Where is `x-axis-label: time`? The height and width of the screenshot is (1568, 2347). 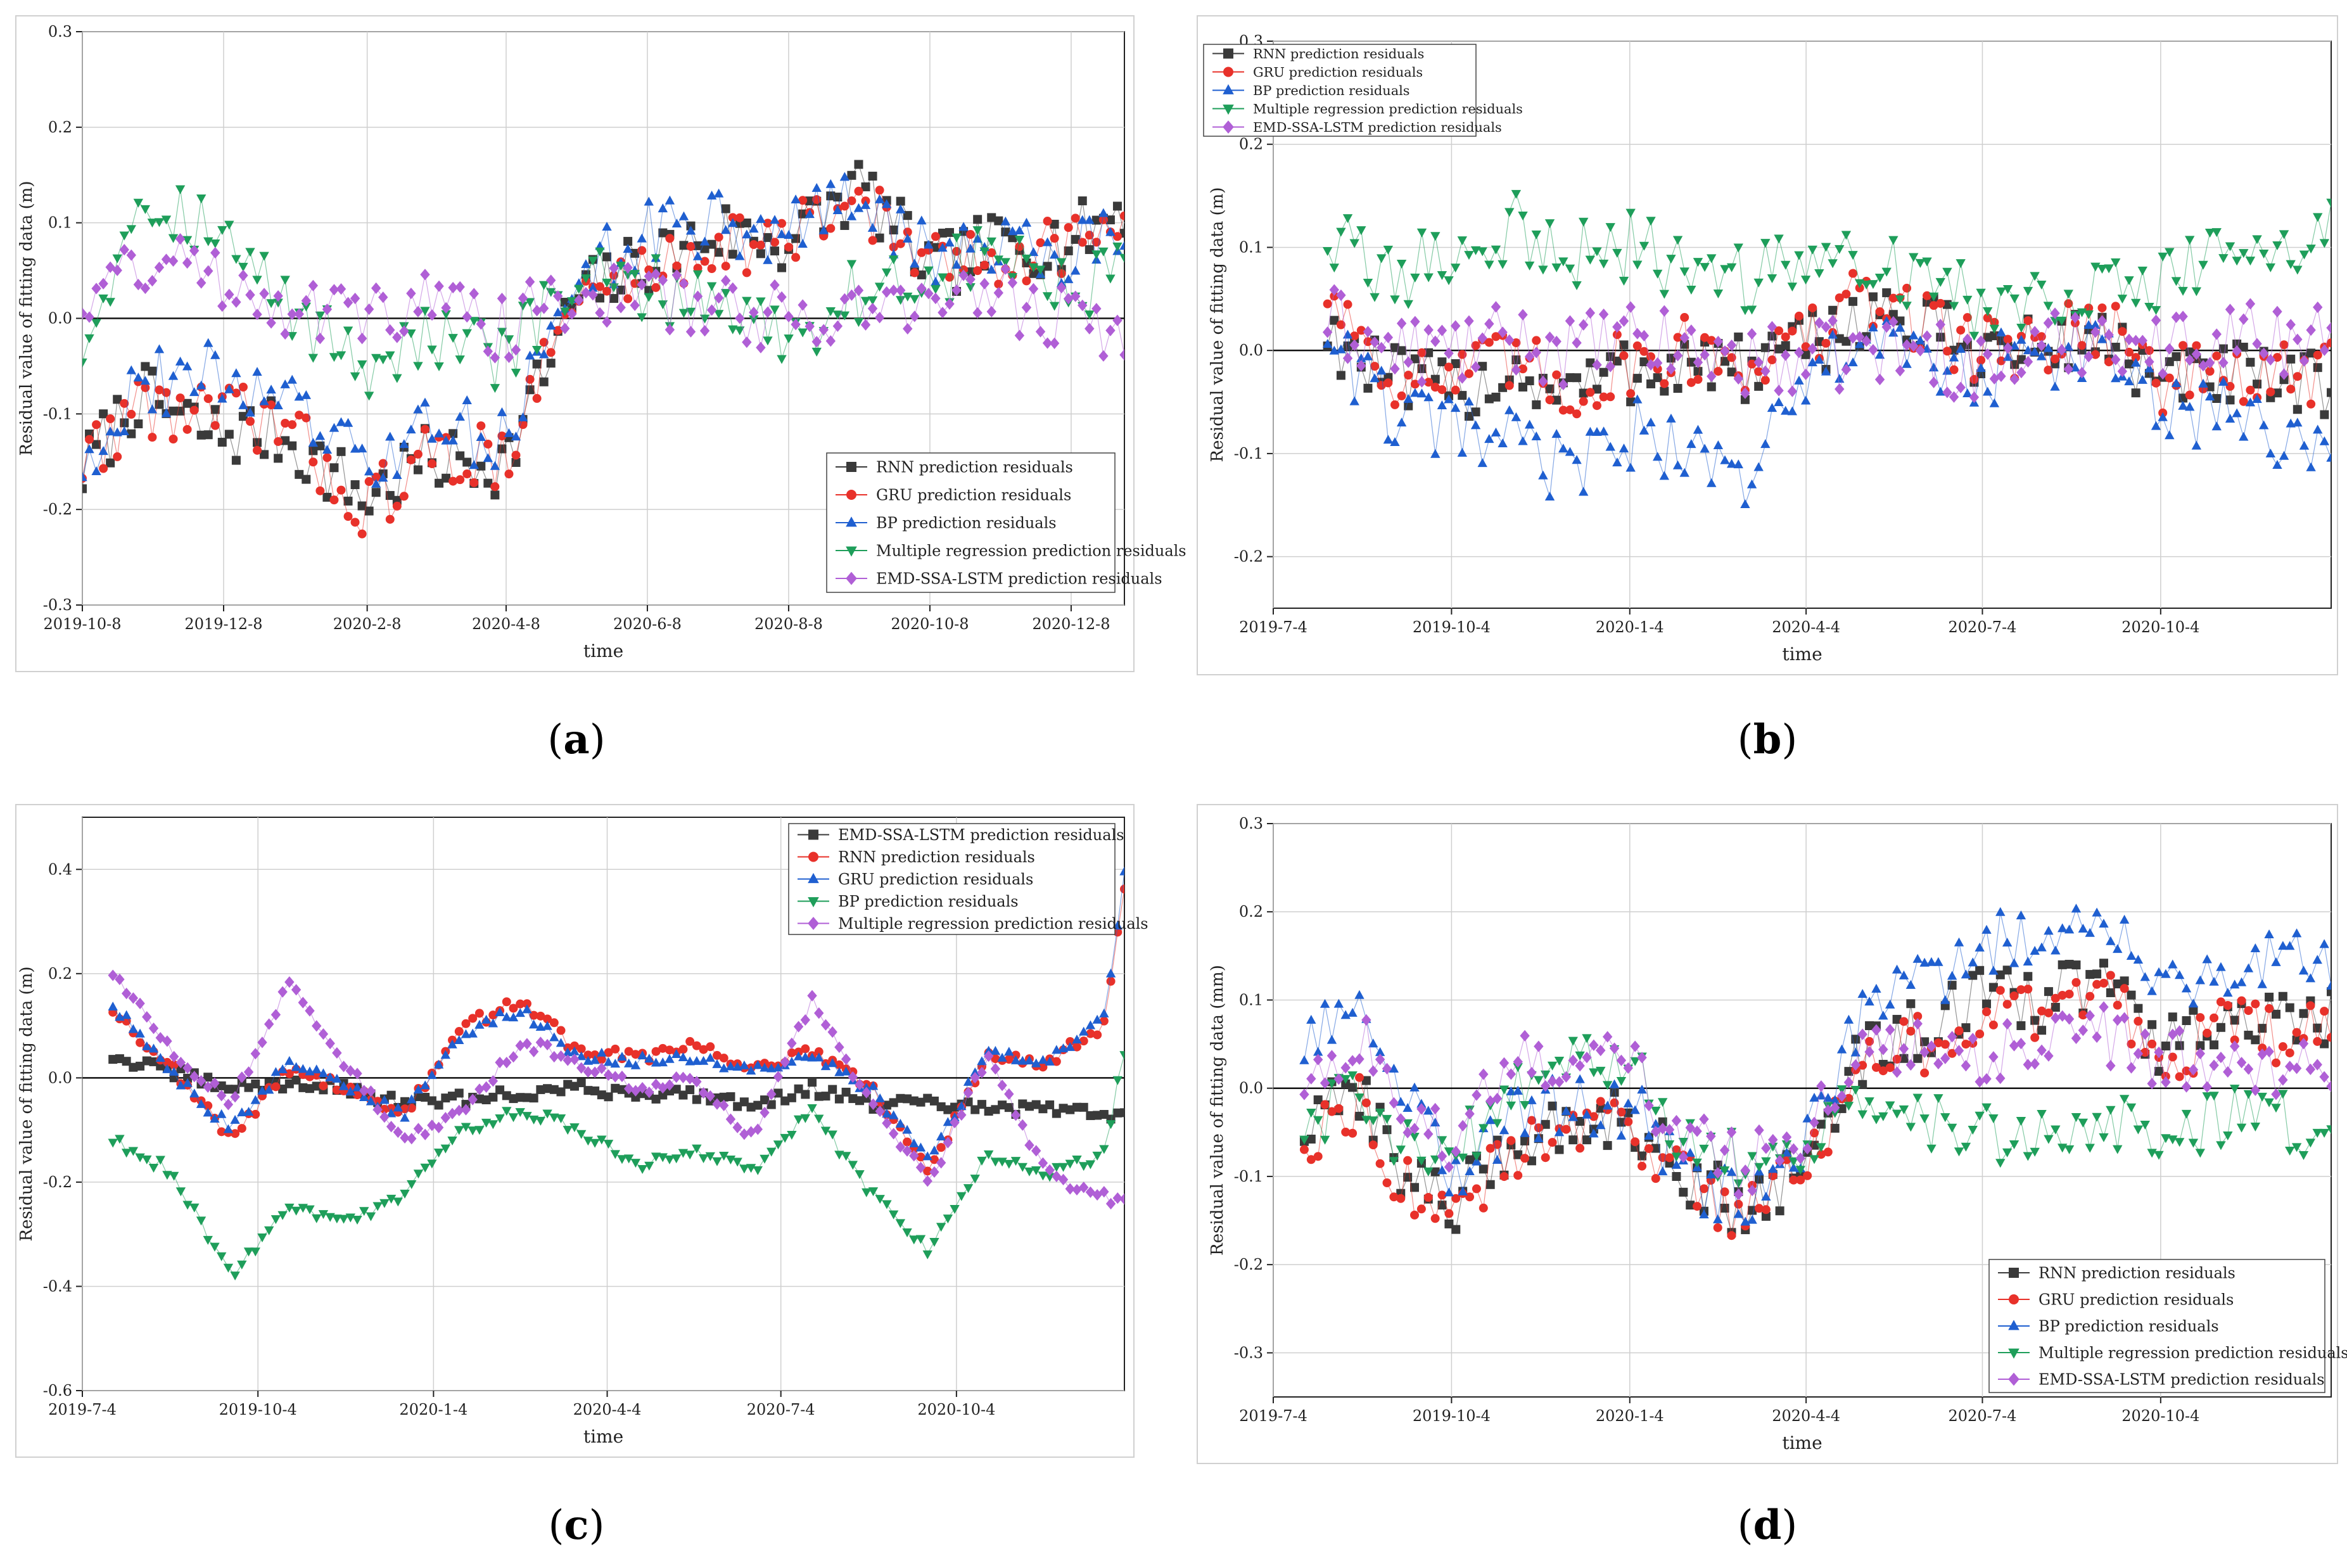 x-axis-label: time is located at coordinates (603, 1436).